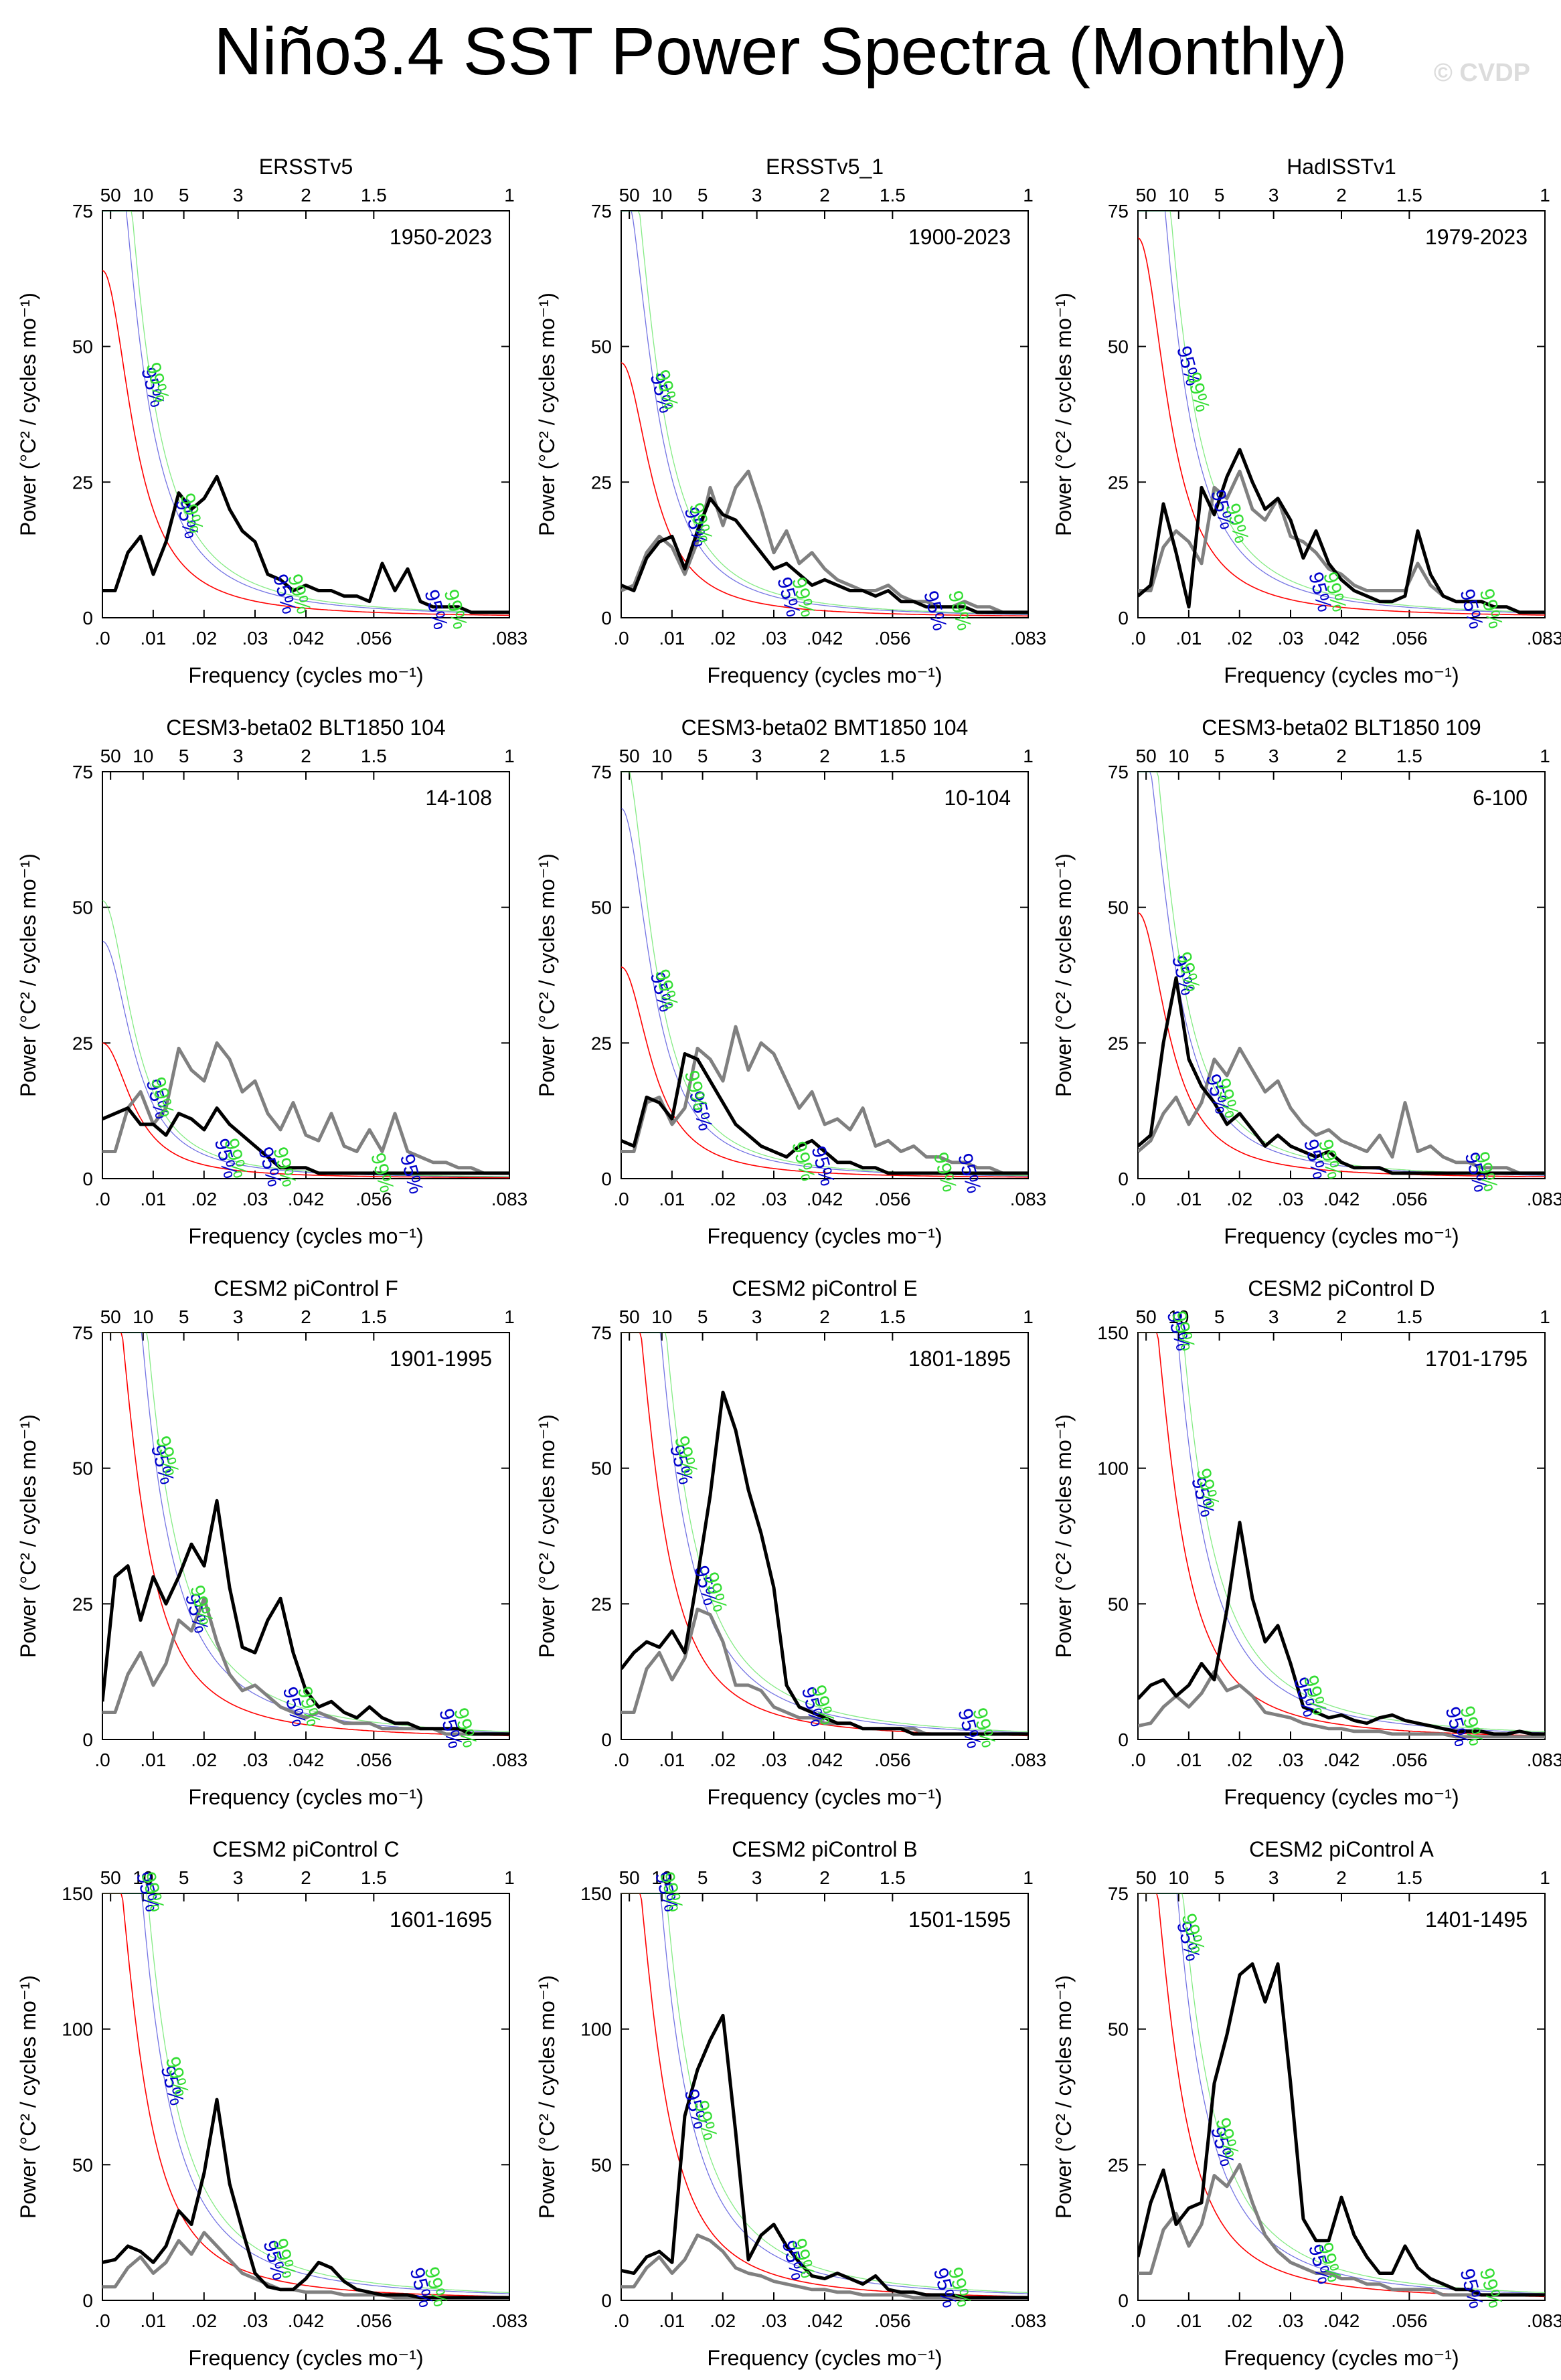  I want to click on panel-years: 1801-1895, so click(959, 1359).